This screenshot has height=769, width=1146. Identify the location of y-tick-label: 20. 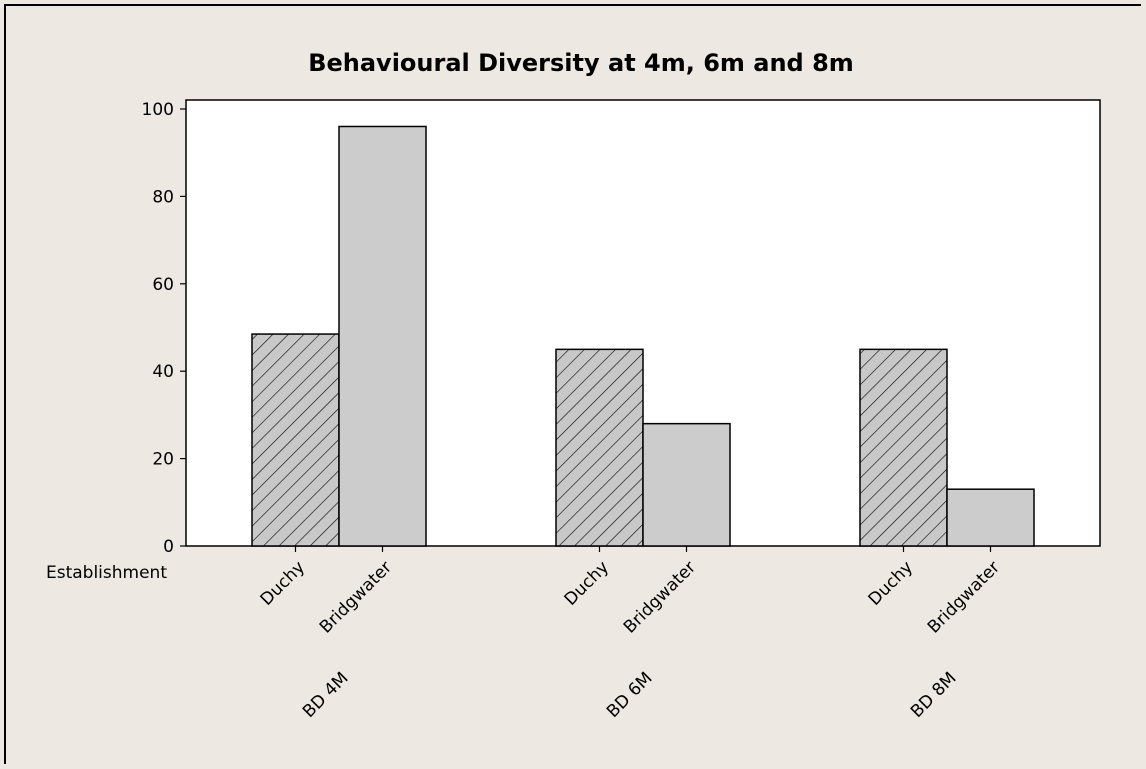
(163, 460).